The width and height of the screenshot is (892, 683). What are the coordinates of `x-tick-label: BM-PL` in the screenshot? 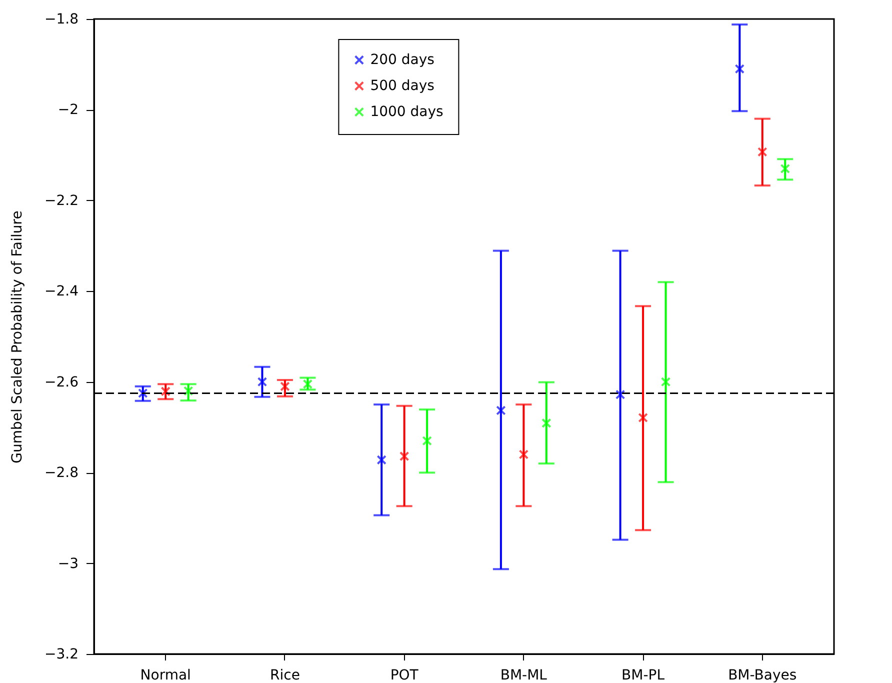 It's located at (643, 675).